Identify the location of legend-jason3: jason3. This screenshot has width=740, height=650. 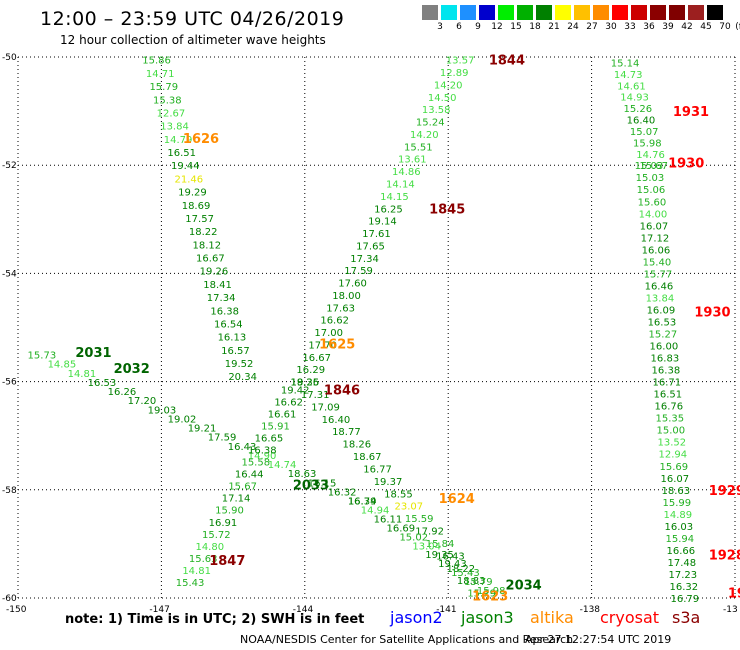
(487, 617).